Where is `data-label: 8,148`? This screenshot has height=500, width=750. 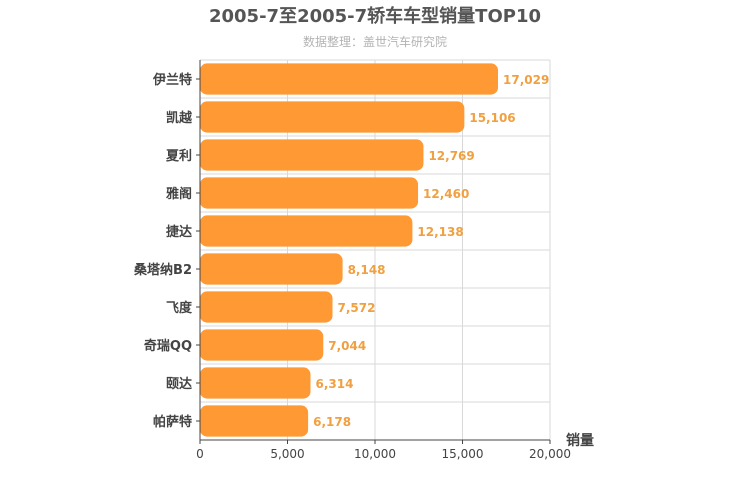 data-label: 8,148 is located at coordinates (367, 270).